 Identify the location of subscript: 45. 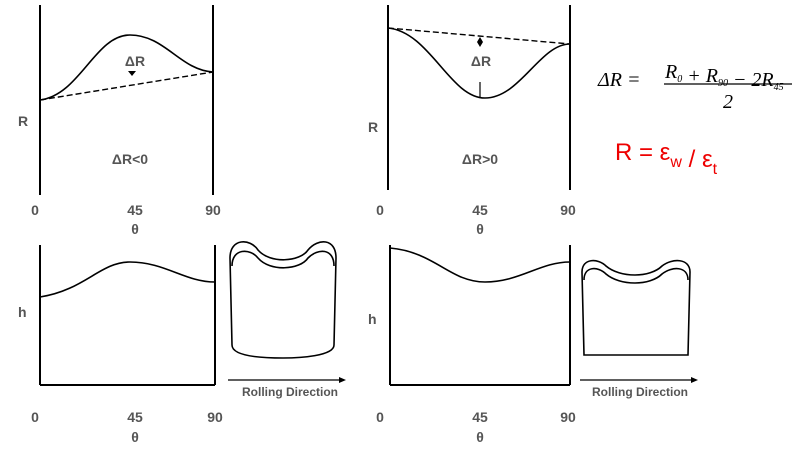
(779, 87).